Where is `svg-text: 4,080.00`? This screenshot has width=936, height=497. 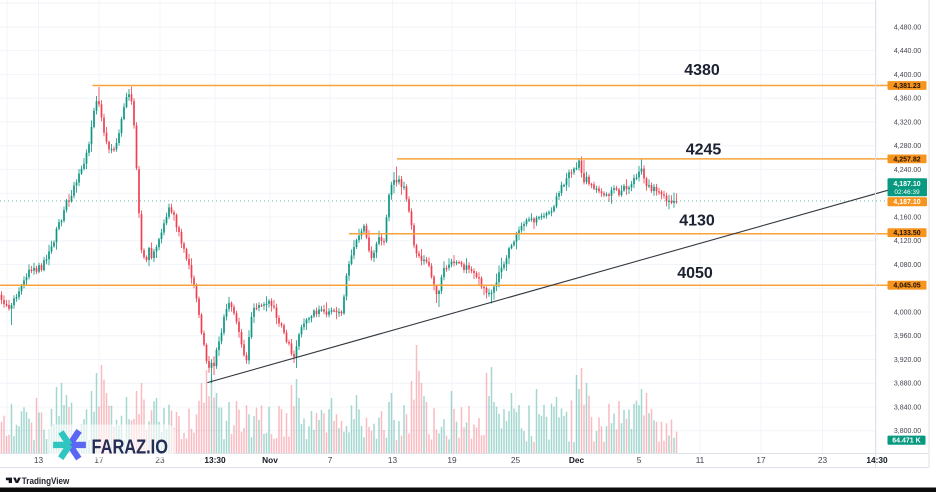 svg-text: 4,080.00 is located at coordinates (907, 265).